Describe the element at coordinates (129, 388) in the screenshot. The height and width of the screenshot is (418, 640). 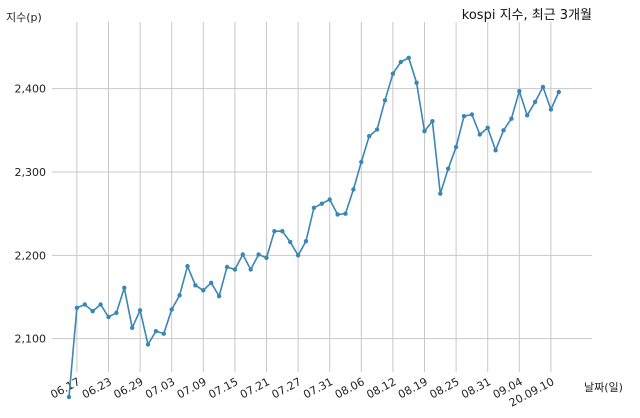
I see `x-tick-label: 06.29` at that location.